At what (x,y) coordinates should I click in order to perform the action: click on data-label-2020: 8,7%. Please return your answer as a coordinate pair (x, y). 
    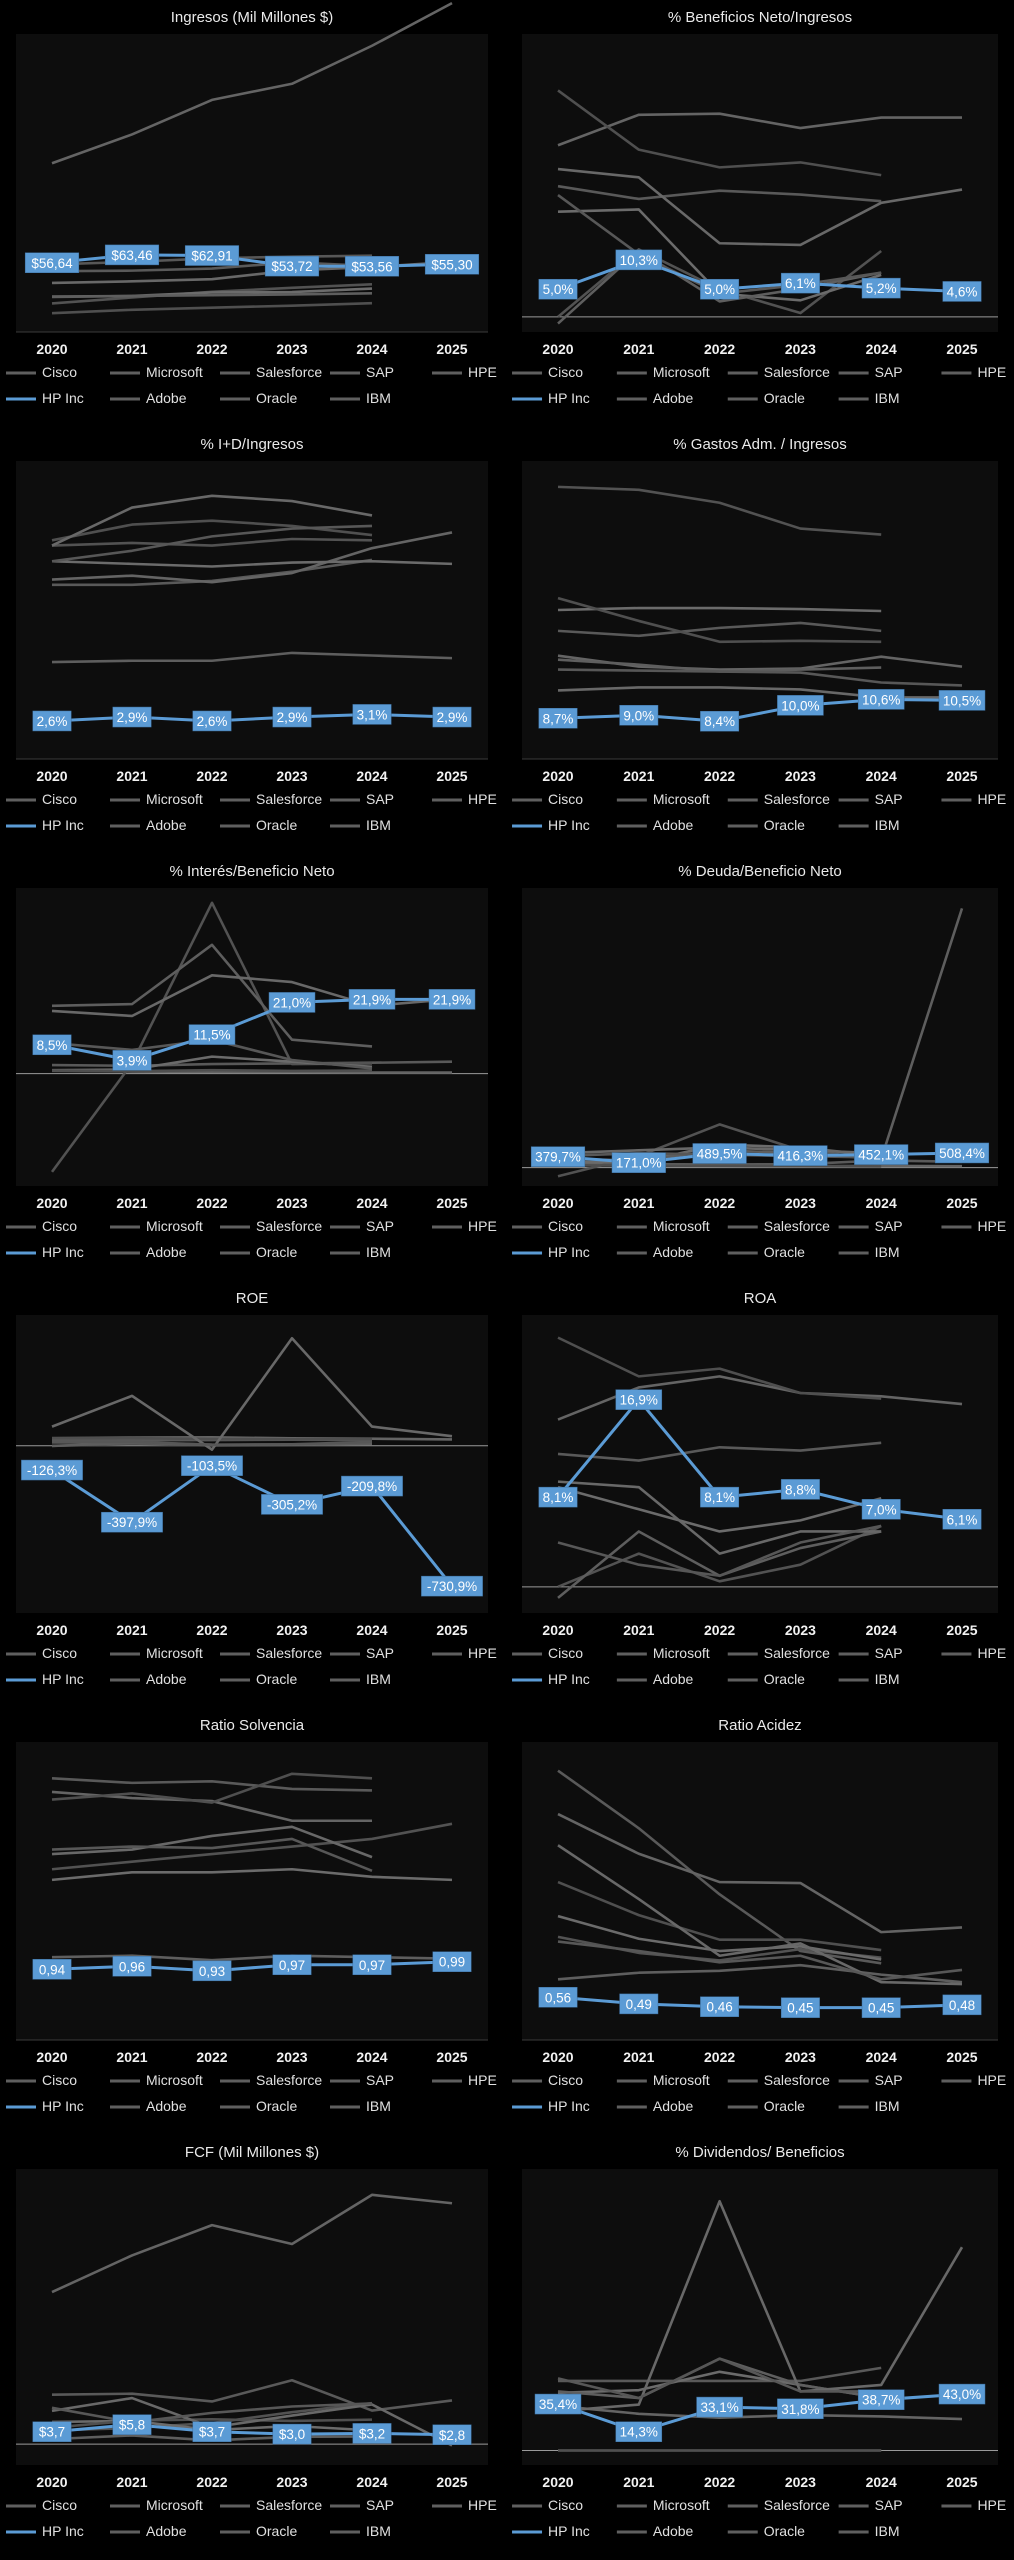
    Looking at the image, I should click on (558, 718).